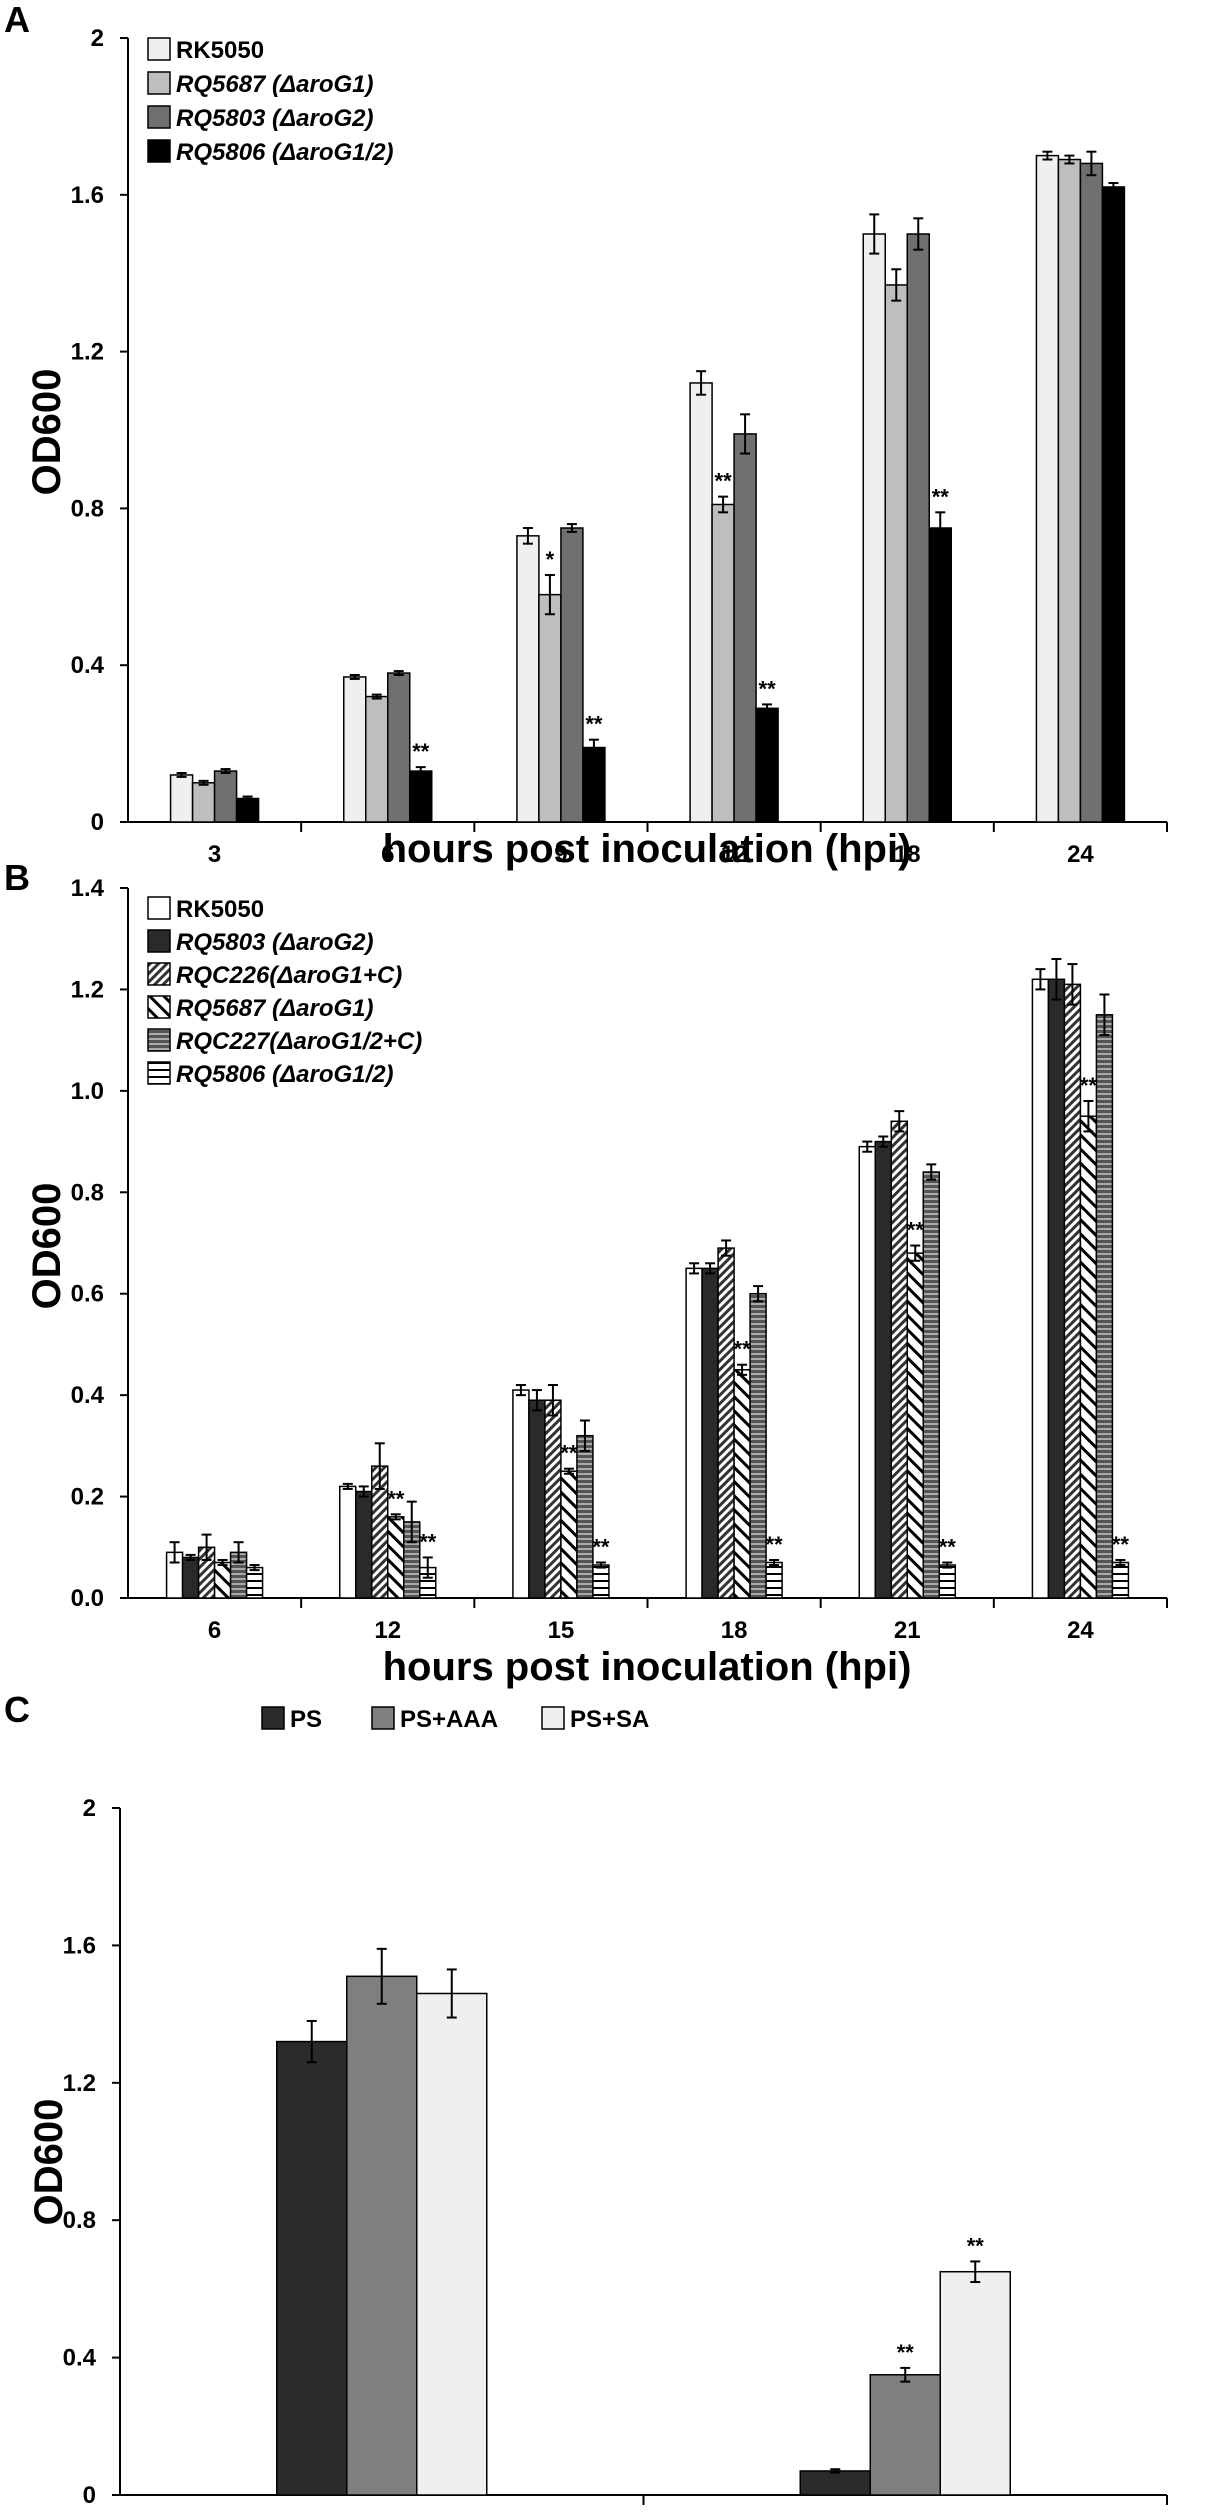 The width and height of the screenshot is (1213, 2517). I want to click on panel-c-legend: PS PS+AAA PS+SA, so click(455, 1719).